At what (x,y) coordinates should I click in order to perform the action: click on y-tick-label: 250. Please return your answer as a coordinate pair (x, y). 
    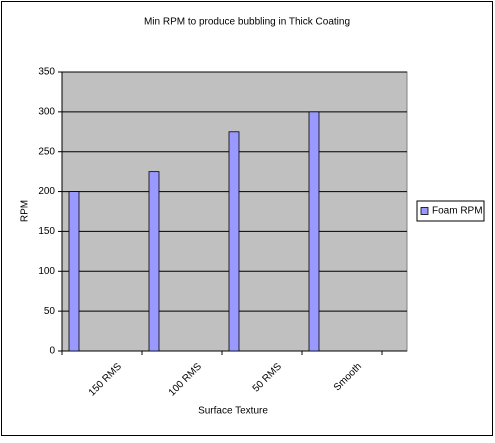
    Looking at the image, I should click on (46, 151).